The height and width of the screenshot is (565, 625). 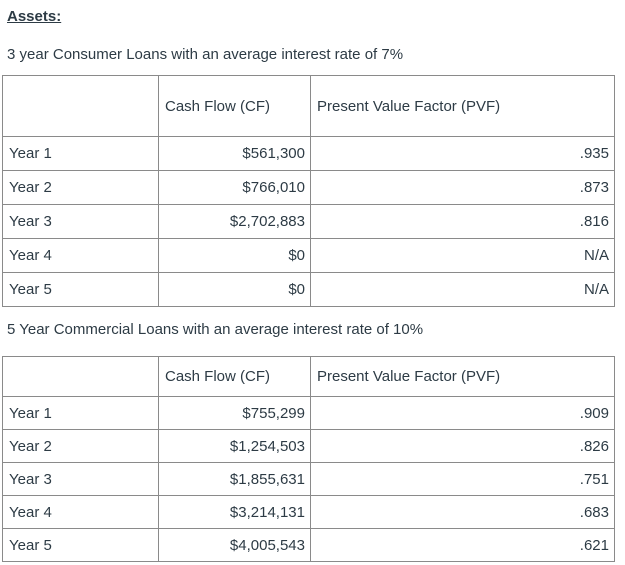 What do you see at coordinates (462, 545) in the screenshot?
I see `pvf-cell: .621` at bounding box center [462, 545].